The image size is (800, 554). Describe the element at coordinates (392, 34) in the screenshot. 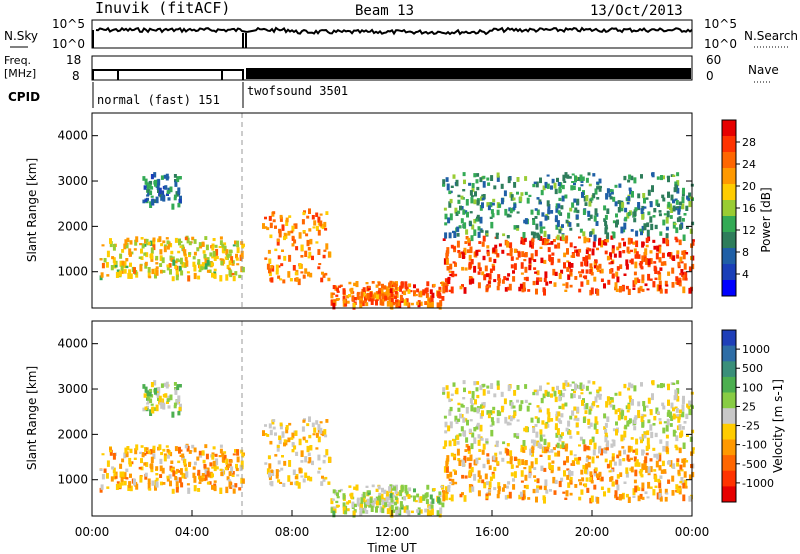

I see `nsky-strip` at that location.